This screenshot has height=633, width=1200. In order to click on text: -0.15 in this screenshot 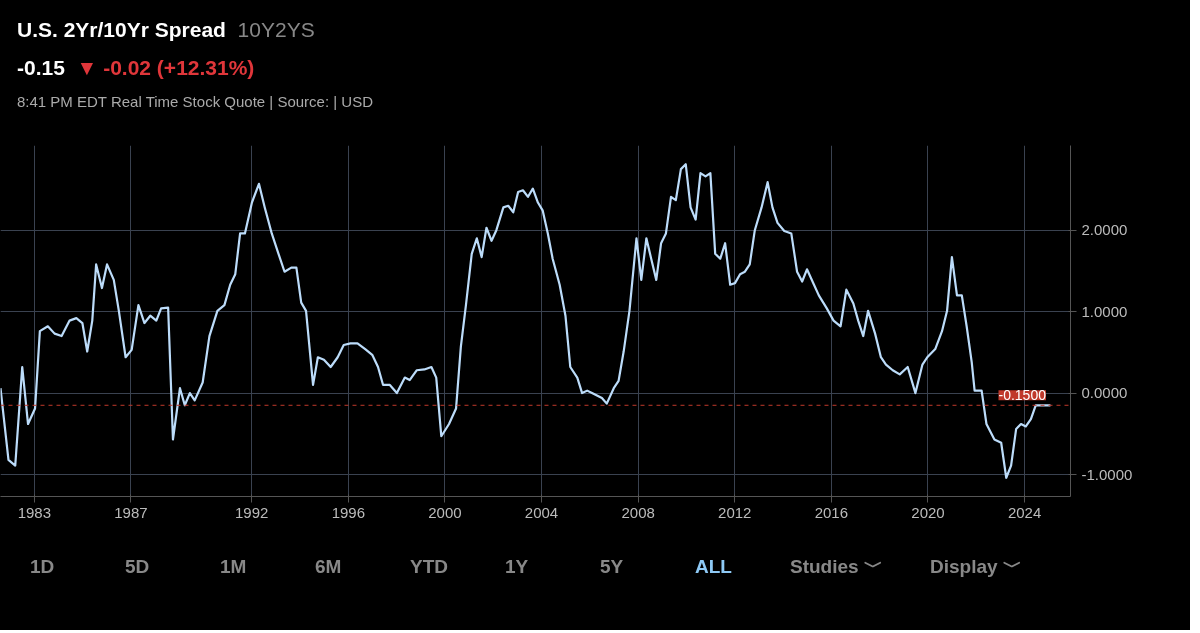, I will do `click(41, 67)`.